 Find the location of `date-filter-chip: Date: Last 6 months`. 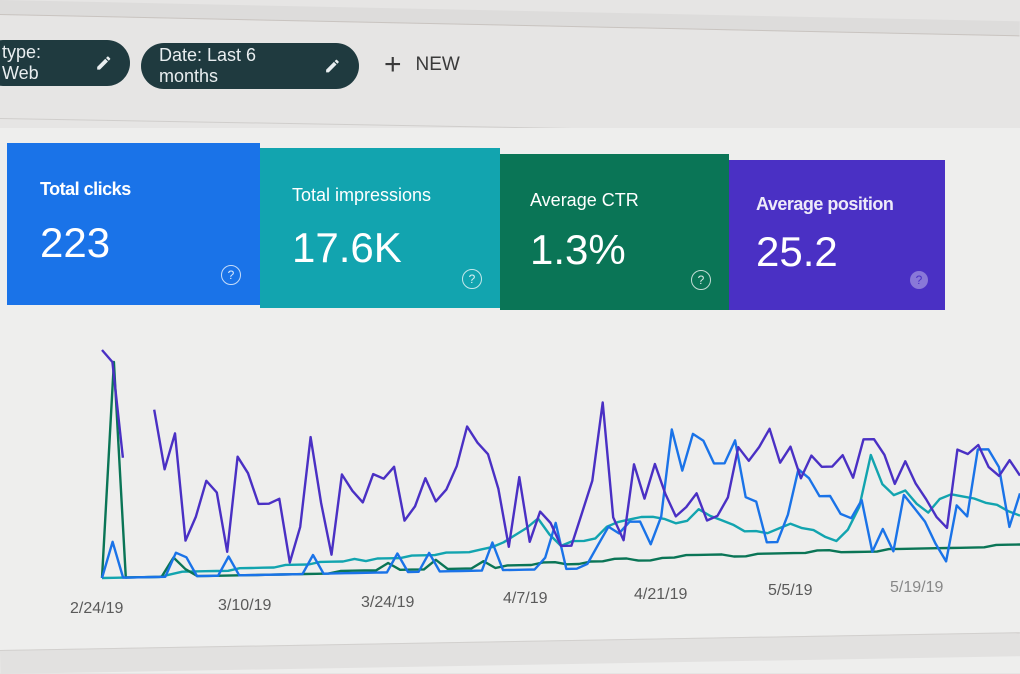

date-filter-chip: Date: Last 6 months is located at coordinates (250, 66).